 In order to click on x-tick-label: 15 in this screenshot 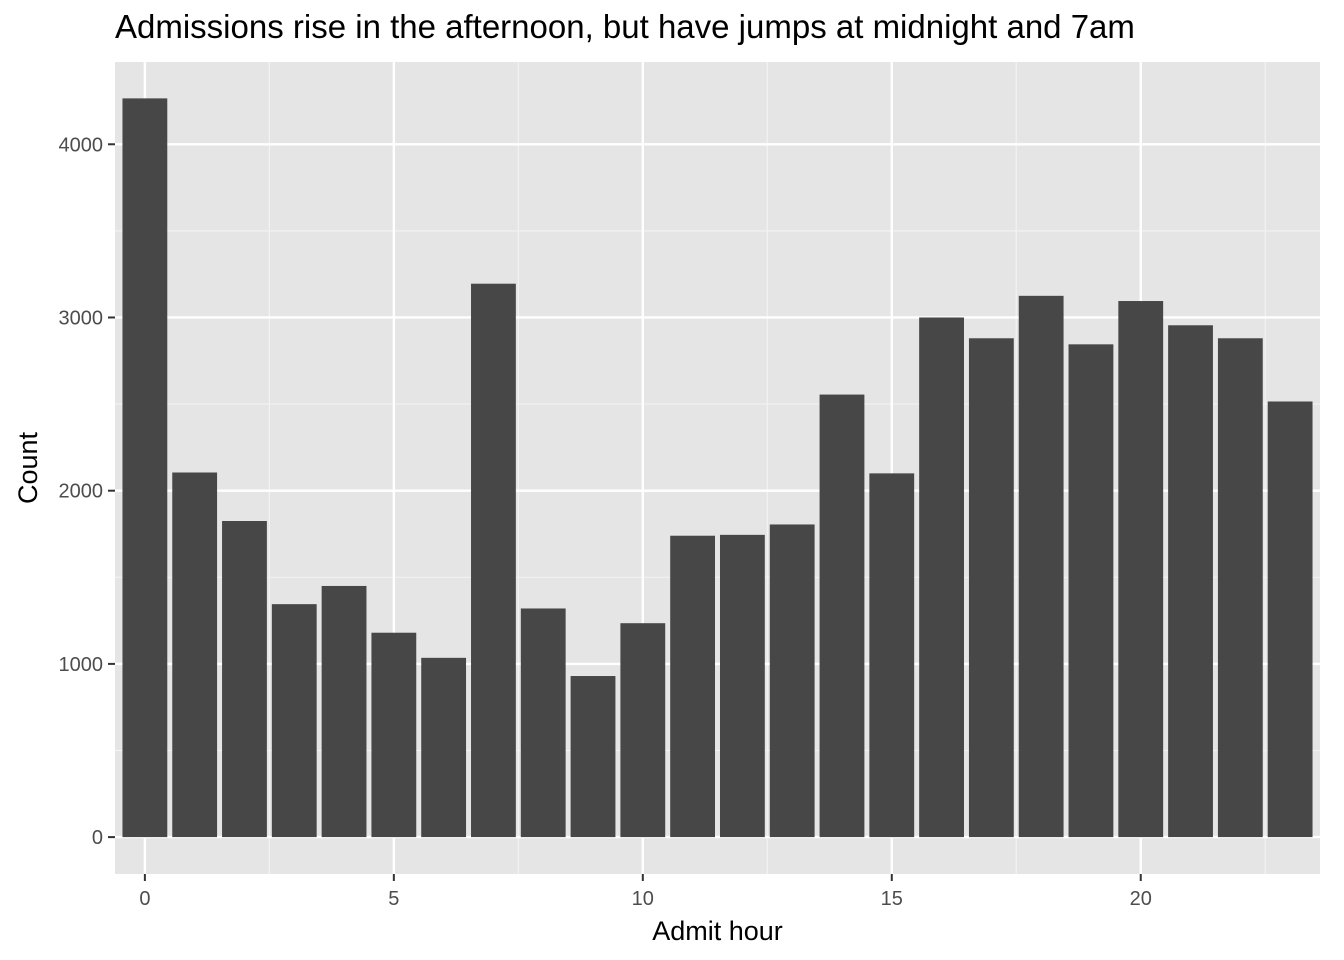, I will do `click(892, 899)`.